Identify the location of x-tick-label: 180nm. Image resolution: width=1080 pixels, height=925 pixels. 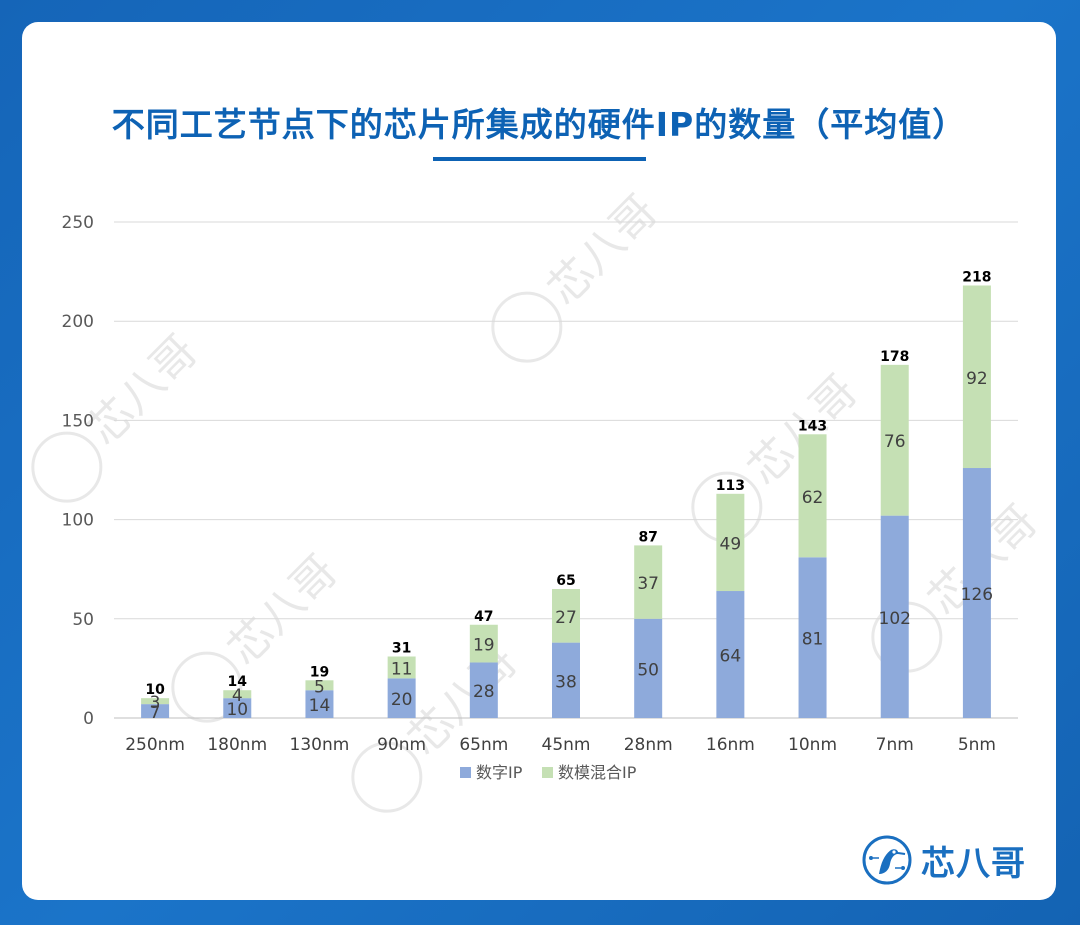
(237, 745).